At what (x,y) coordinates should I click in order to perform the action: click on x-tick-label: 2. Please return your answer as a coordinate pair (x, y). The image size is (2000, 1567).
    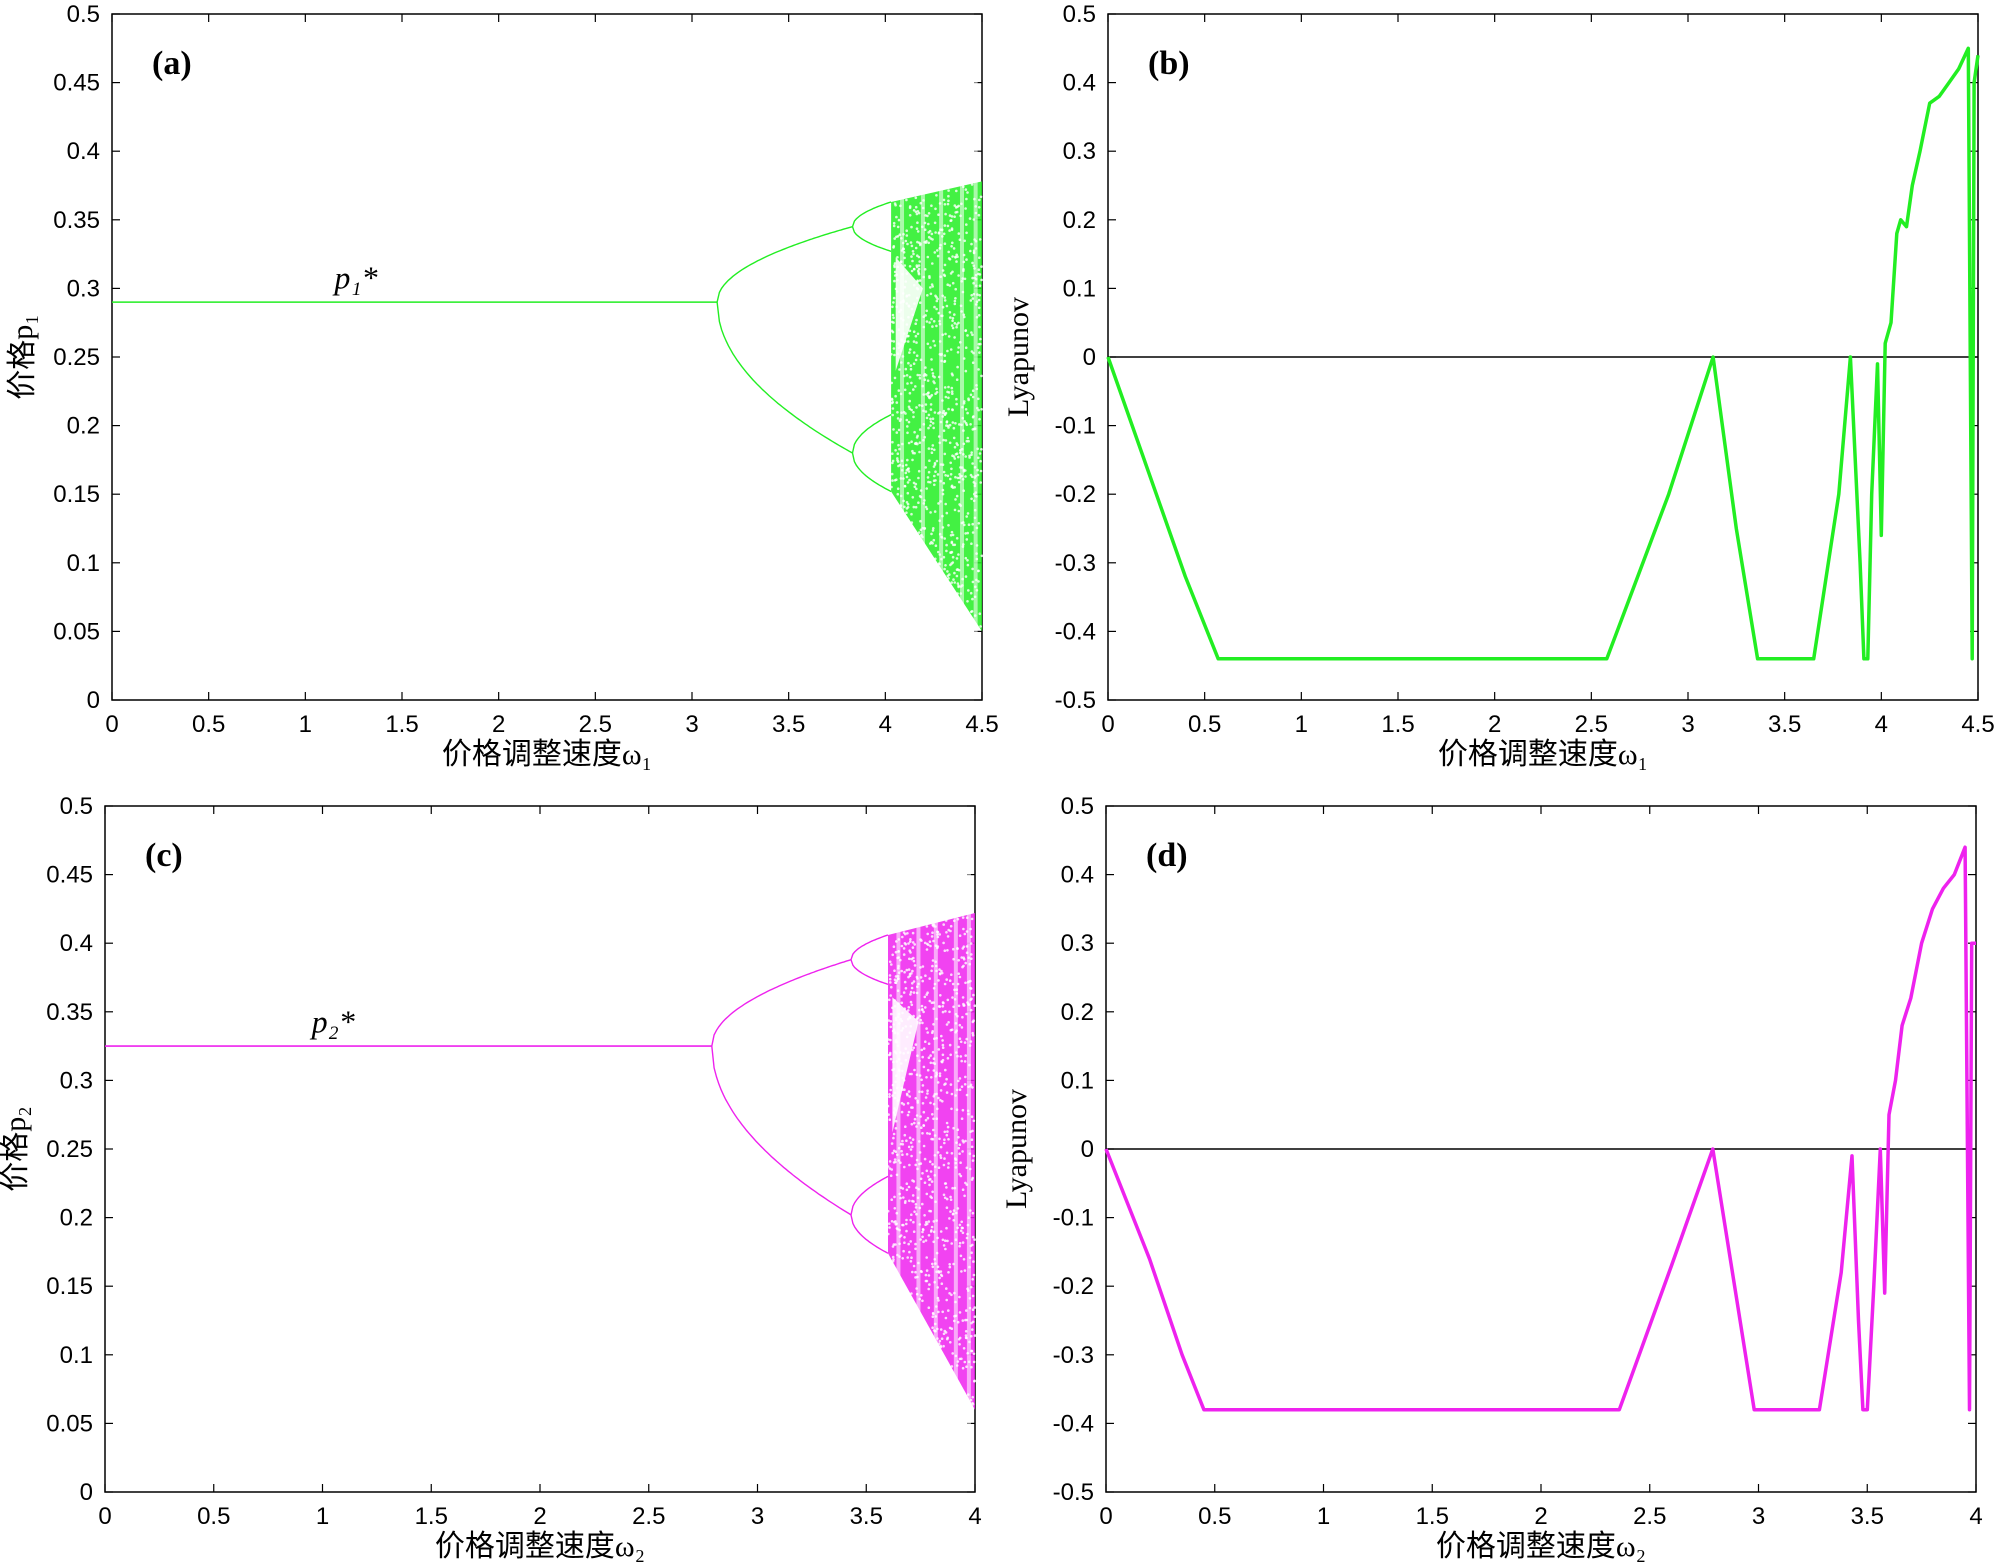
    Looking at the image, I should click on (1494, 724).